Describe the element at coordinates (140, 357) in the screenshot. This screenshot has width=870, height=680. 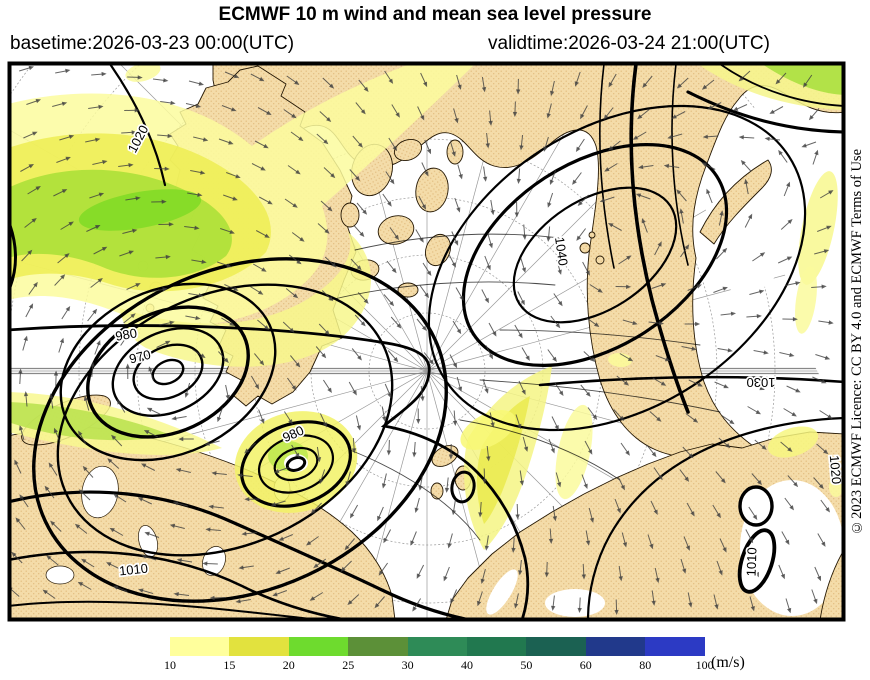
I see `pressure-label: 970` at that location.